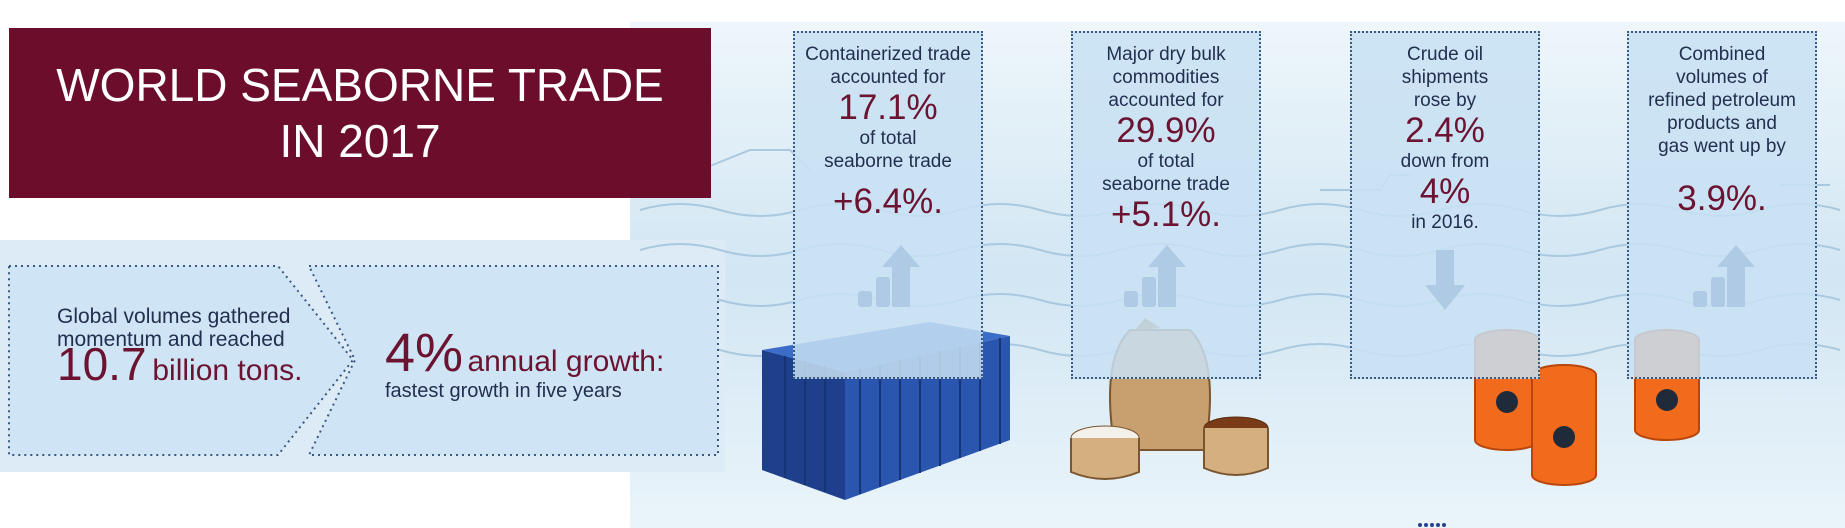 Image resolution: width=1845 pixels, height=528 pixels. Describe the element at coordinates (1445, 161) in the screenshot. I see `panel-text: down from` at that location.